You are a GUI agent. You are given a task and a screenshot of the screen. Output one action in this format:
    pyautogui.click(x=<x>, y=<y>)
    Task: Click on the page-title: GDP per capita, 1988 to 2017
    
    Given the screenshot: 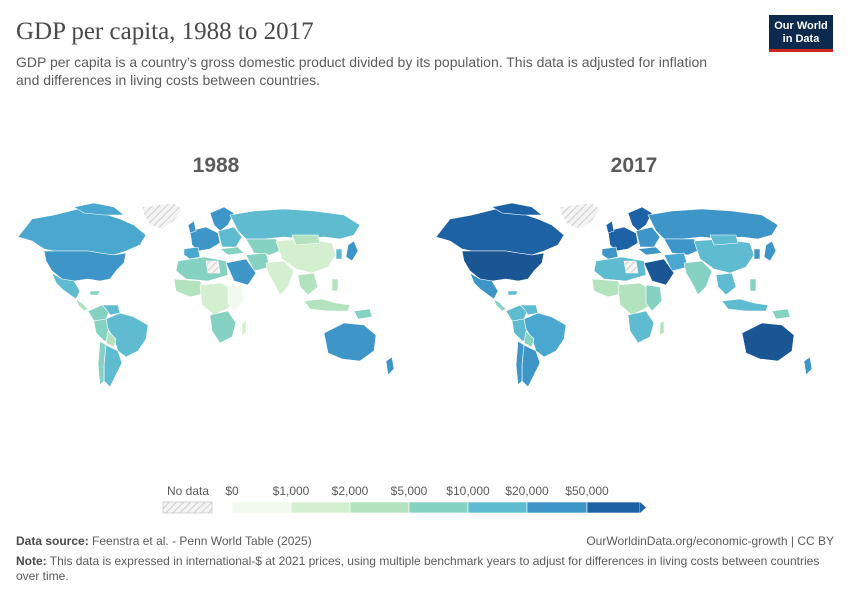 What is the action you would take?
    pyautogui.click(x=165, y=31)
    